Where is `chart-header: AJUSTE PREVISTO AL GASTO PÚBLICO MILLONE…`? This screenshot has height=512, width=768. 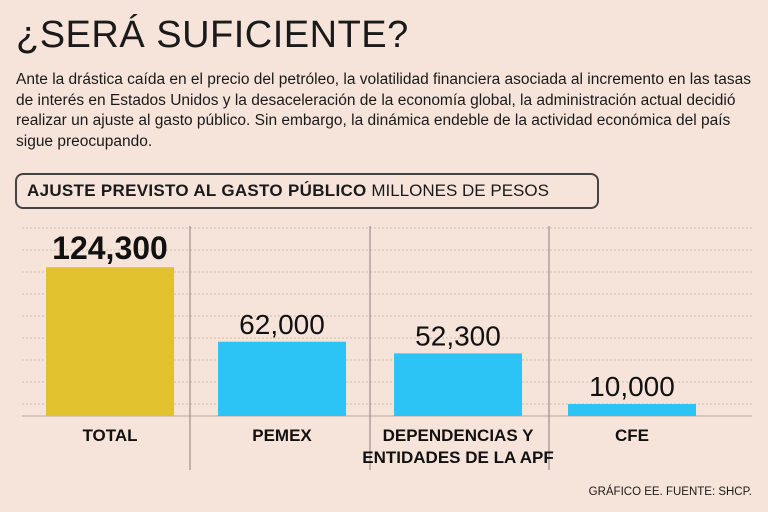
chart-header: AJUSTE PREVISTO AL GASTO PÚBLICO MILLONE… is located at coordinates (307, 191).